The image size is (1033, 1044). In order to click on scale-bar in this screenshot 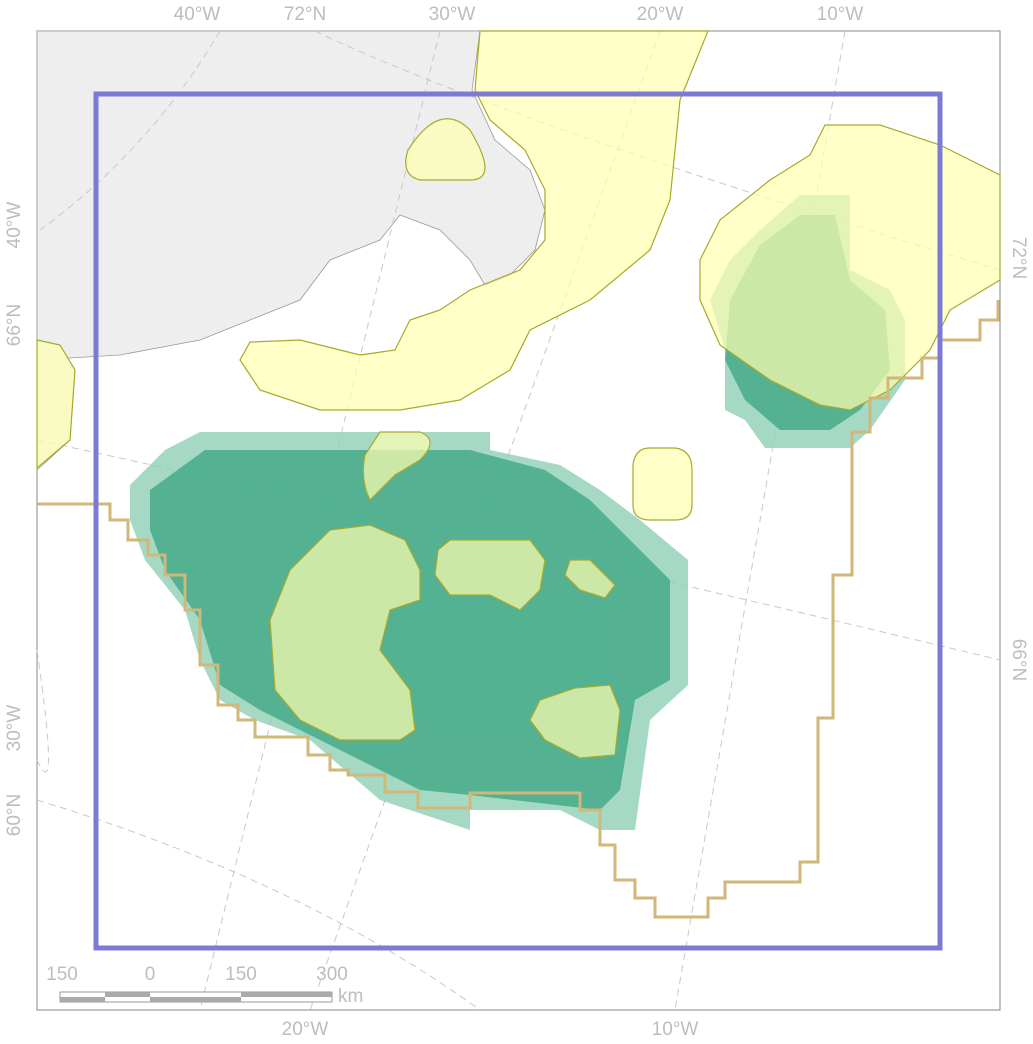, I will do `click(196, 997)`.